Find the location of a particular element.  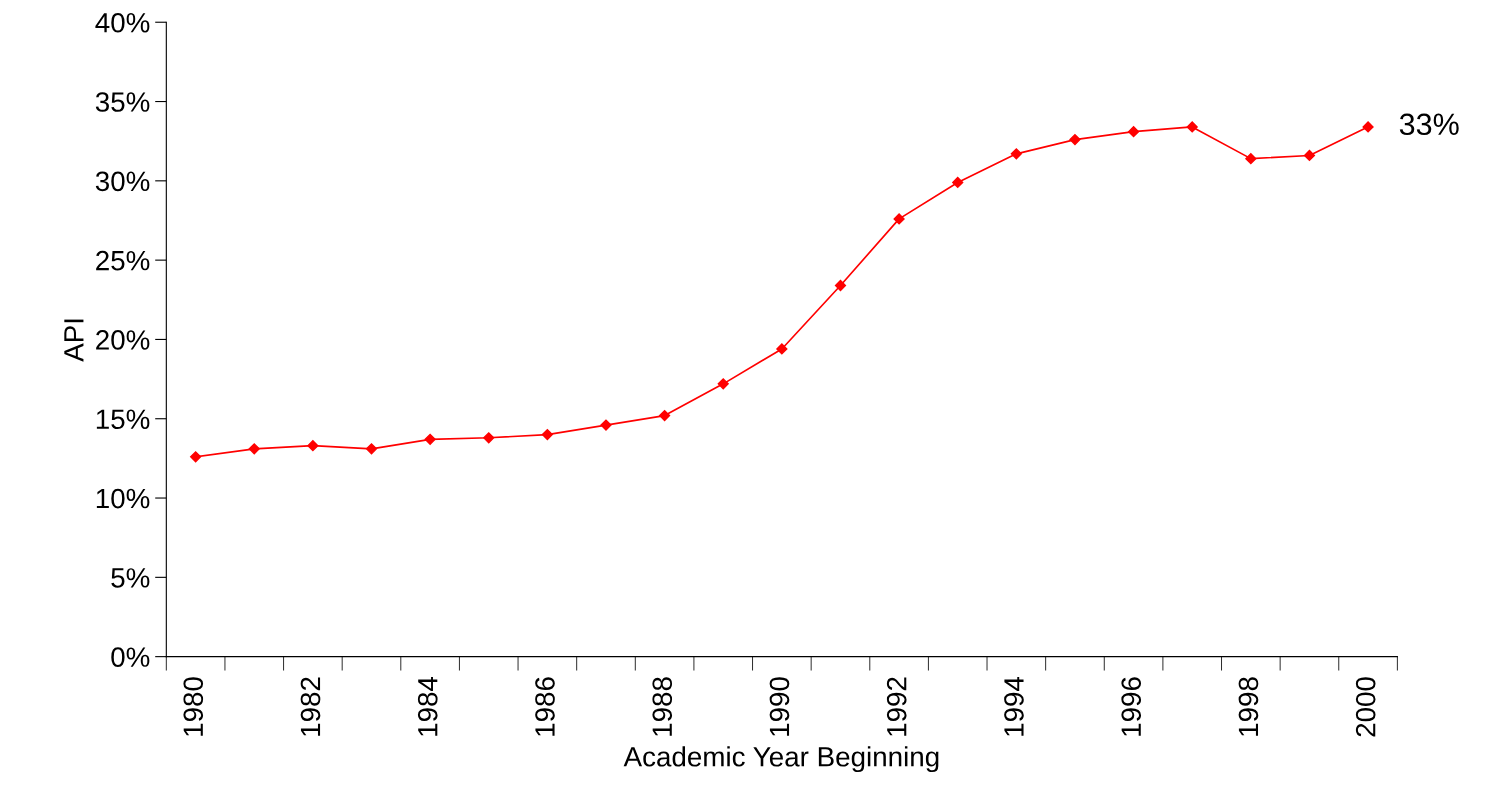

x-tick-label: 1996 is located at coordinates (1131, 706).